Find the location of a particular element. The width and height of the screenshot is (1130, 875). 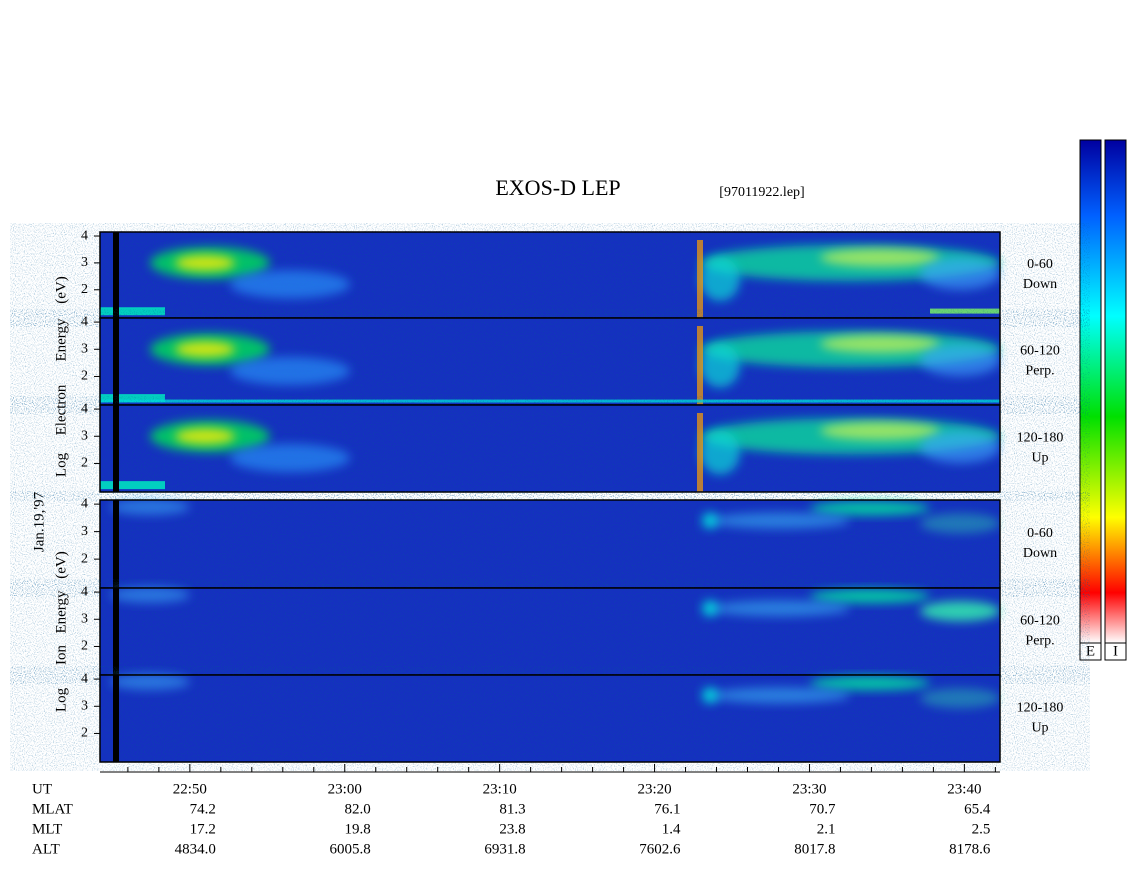

x-tick-label: 23:40 is located at coordinates (964, 789).